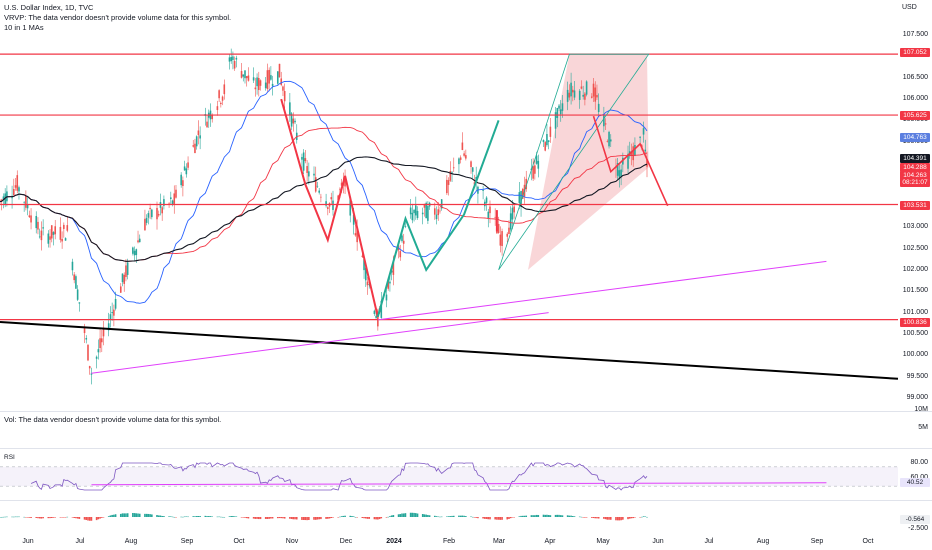 This screenshot has height=550, width=932. I want to click on time-tick-label: Feb, so click(449, 541).